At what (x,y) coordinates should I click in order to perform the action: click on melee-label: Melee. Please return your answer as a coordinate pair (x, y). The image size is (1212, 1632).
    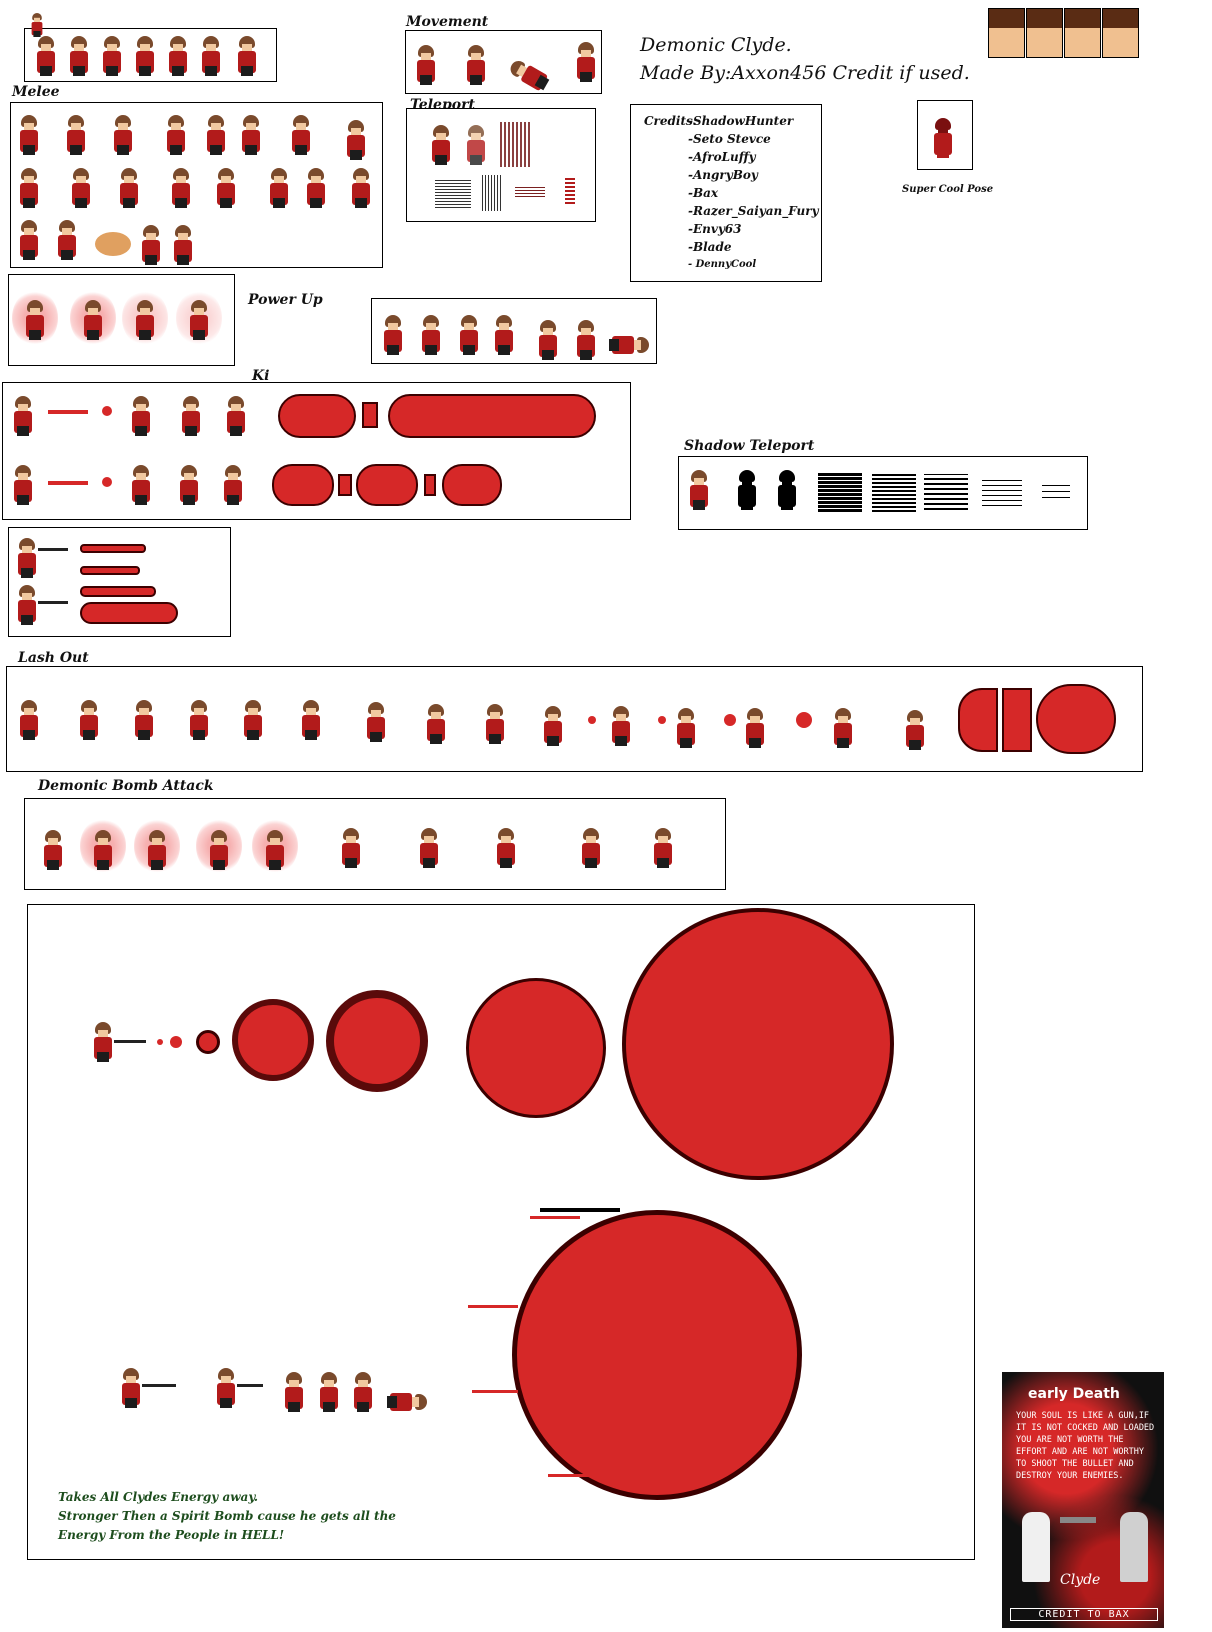
    Looking at the image, I should click on (36, 92).